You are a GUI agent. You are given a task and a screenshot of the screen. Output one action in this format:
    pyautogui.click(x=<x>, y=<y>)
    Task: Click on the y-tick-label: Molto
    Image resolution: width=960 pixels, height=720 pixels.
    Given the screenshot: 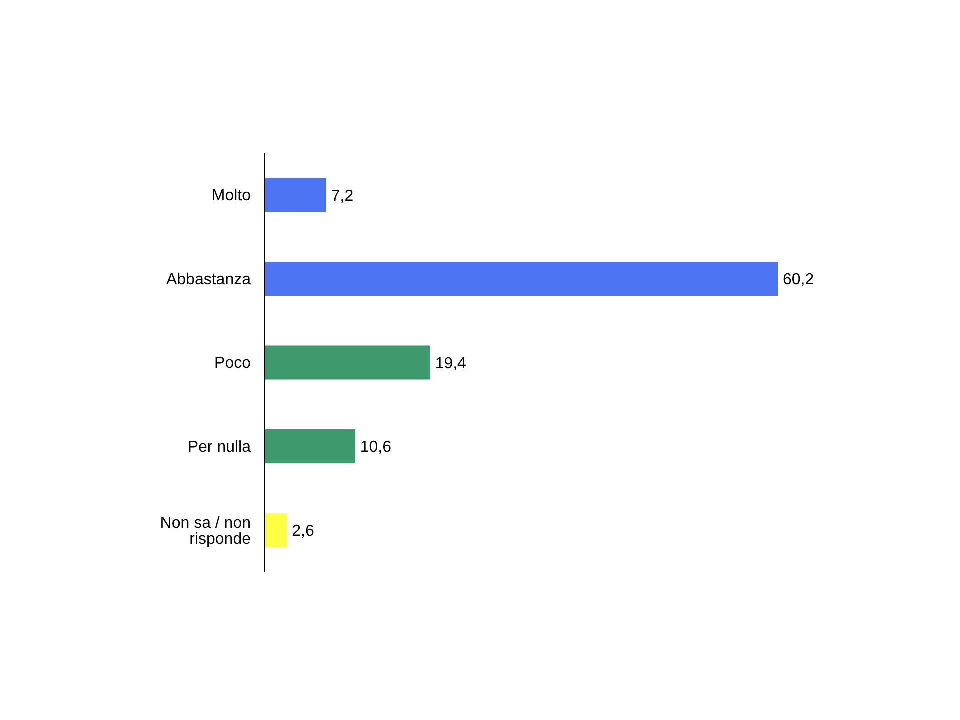 What is the action you would take?
    pyautogui.click(x=232, y=196)
    